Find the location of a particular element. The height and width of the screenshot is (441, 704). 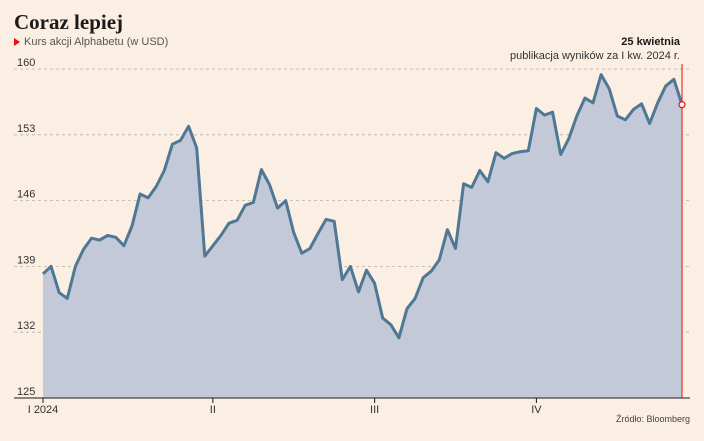

y-tick-label: 139 is located at coordinates (26, 260).